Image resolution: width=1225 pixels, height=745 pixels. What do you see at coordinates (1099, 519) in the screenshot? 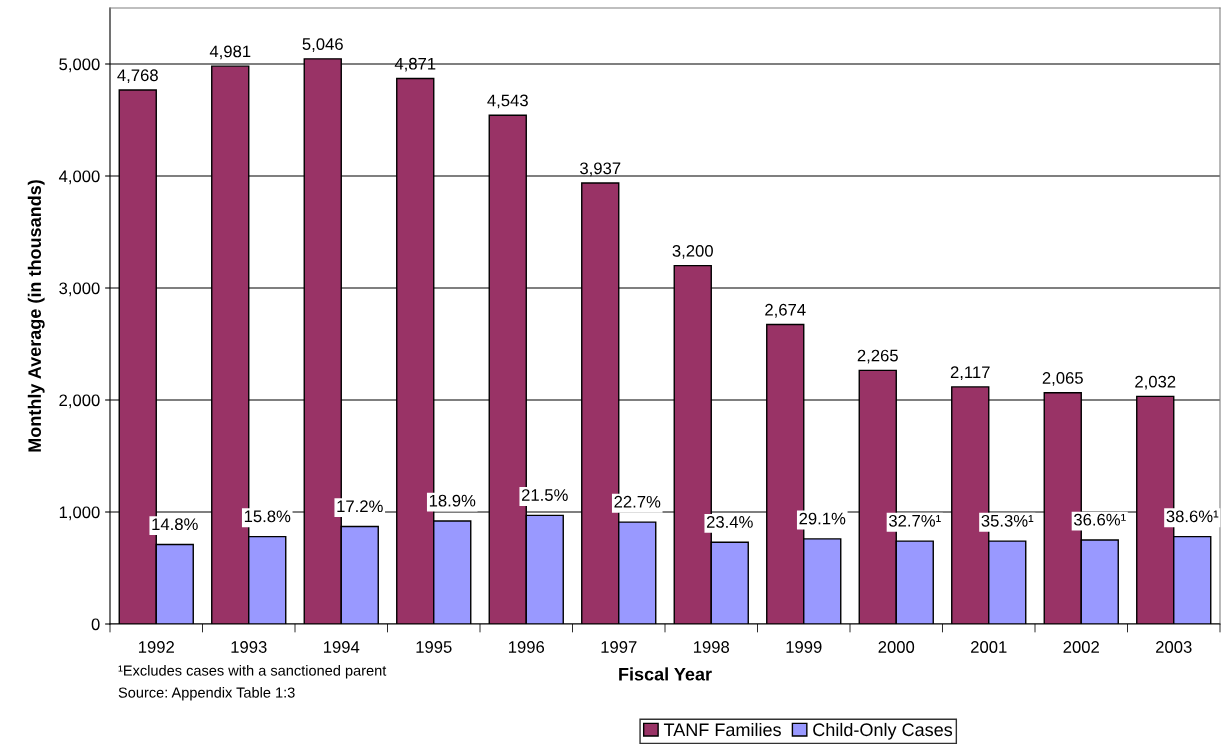
I see `annotation: 36.6%¹` at bounding box center [1099, 519].